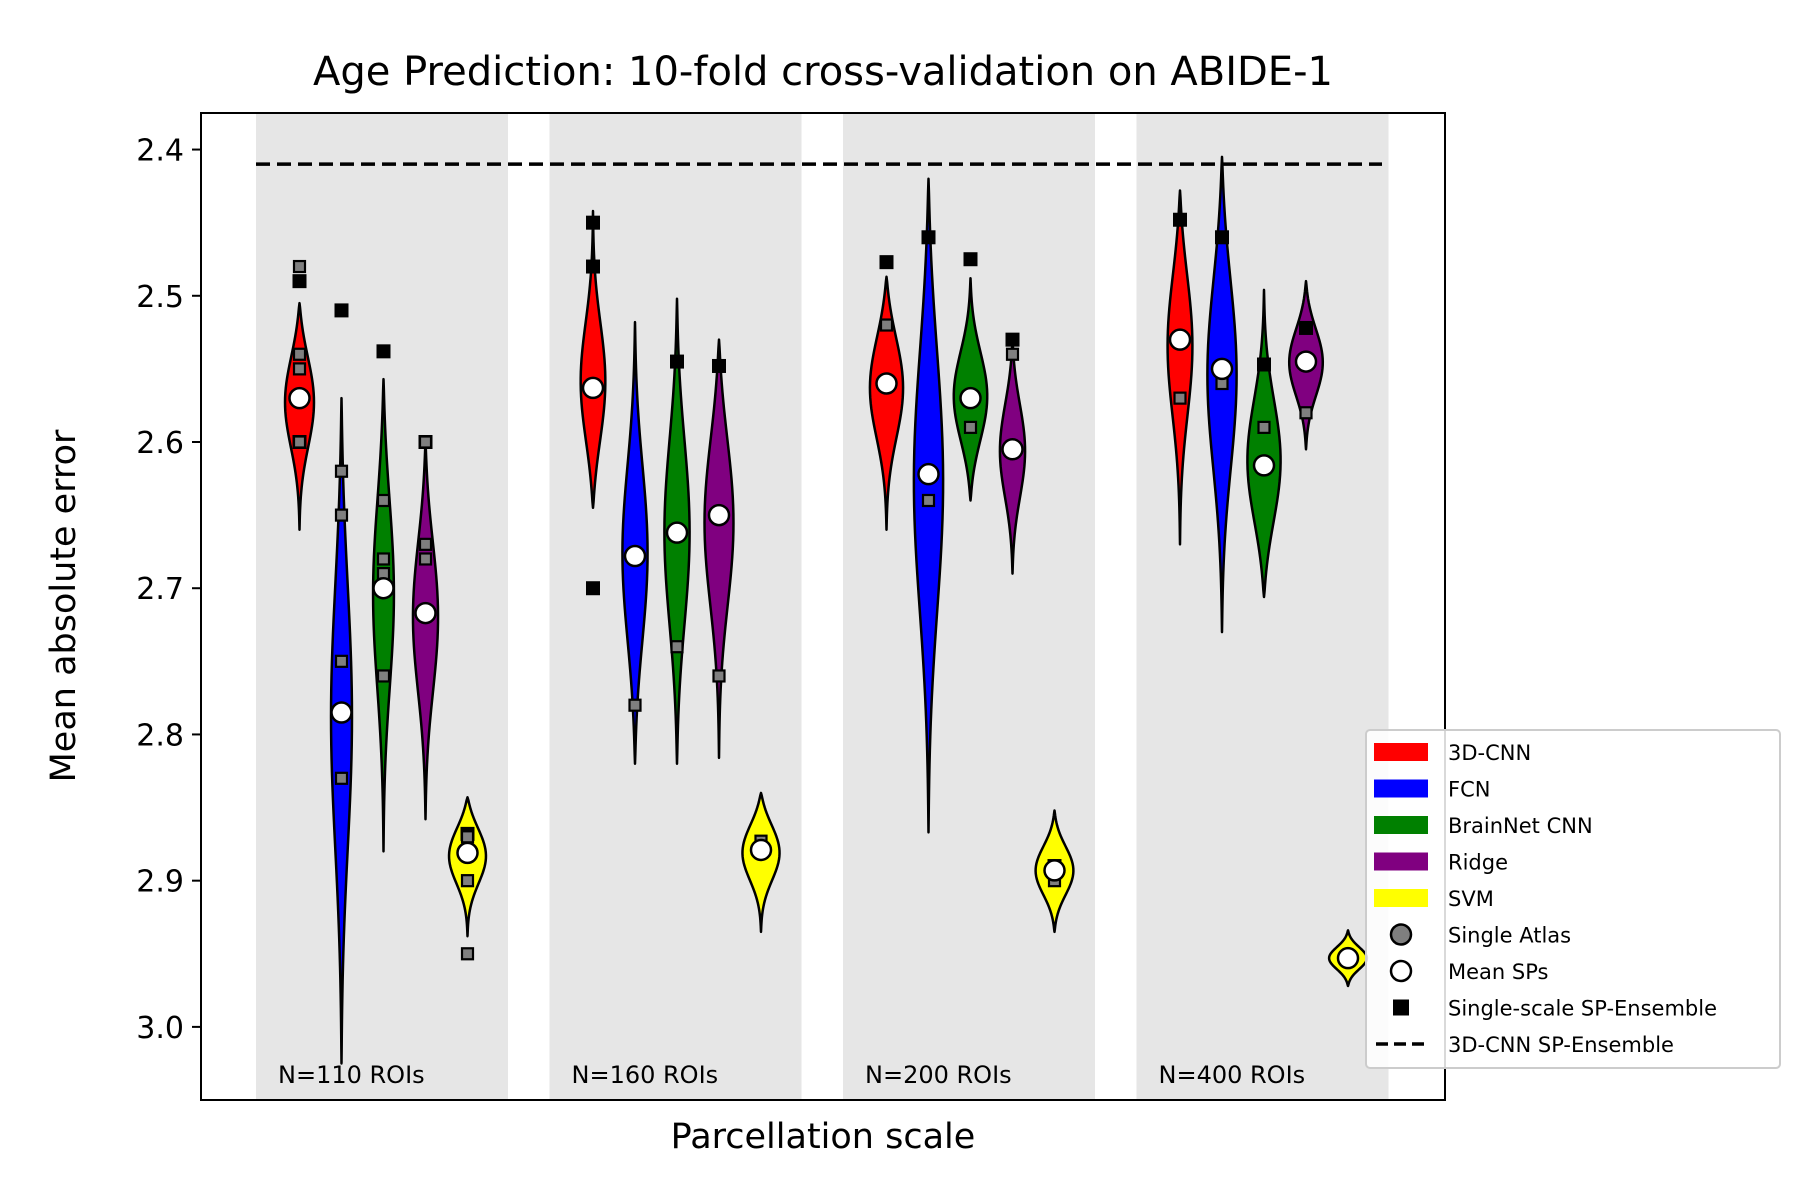 This screenshot has height=1200, width=1800. What do you see at coordinates (1264, 465) in the screenshot?
I see `mean-sp-marker-n-400-rois-brainnet-cnn` at bounding box center [1264, 465].